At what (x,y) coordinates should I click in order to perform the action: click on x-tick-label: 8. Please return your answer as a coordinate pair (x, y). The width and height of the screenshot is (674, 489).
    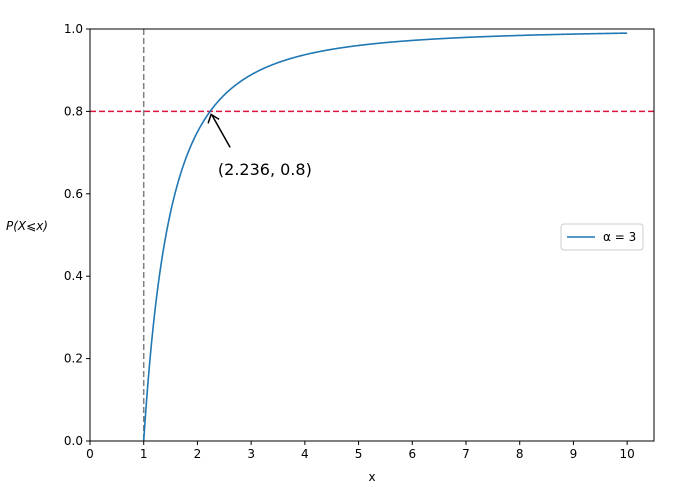
    Looking at the image, I should click on (520, 454).